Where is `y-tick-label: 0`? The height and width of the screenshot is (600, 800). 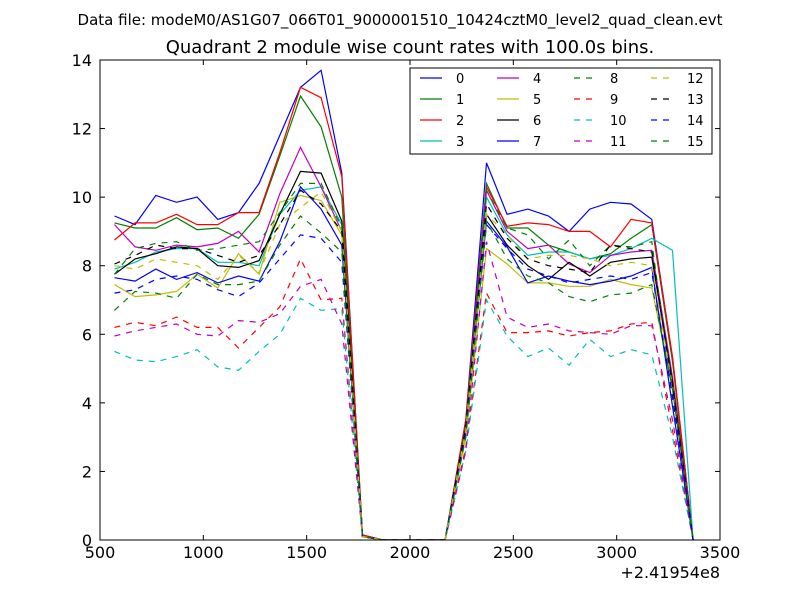
y-tick-label: 0 is located at coordinates (87, 540).